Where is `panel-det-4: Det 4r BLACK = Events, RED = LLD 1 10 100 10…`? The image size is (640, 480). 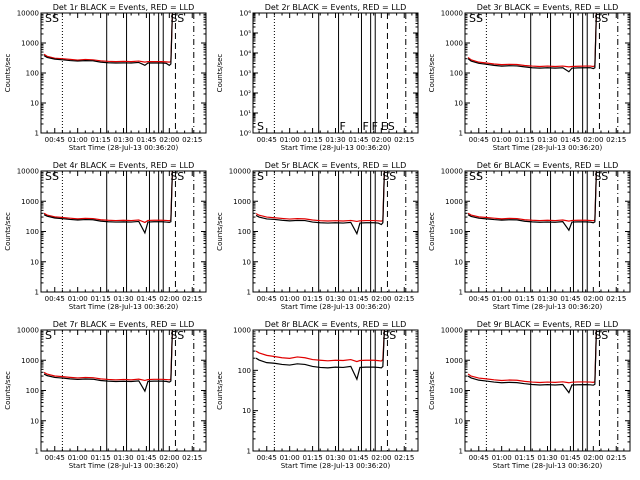
panel-det-4: Det 4r BLACK = Events, RED = LLD 1 10 100 10… is located at coordinates (105, 236).